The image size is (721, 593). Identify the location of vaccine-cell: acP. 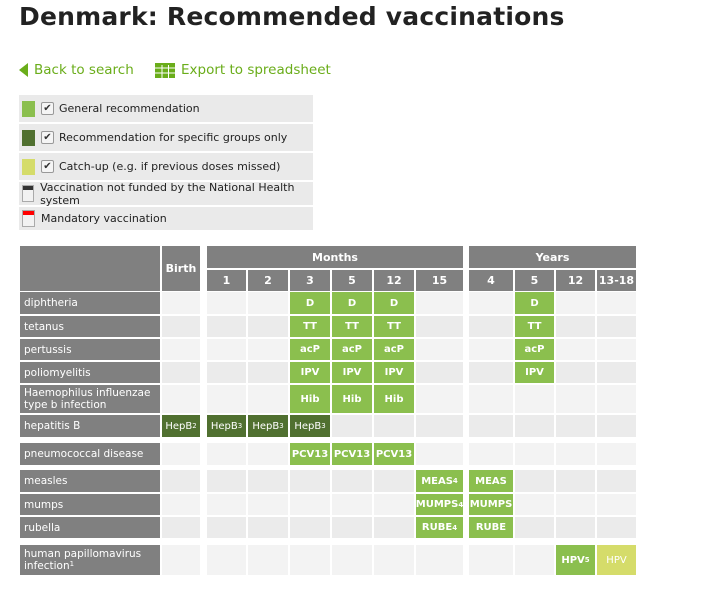
(534, 349).